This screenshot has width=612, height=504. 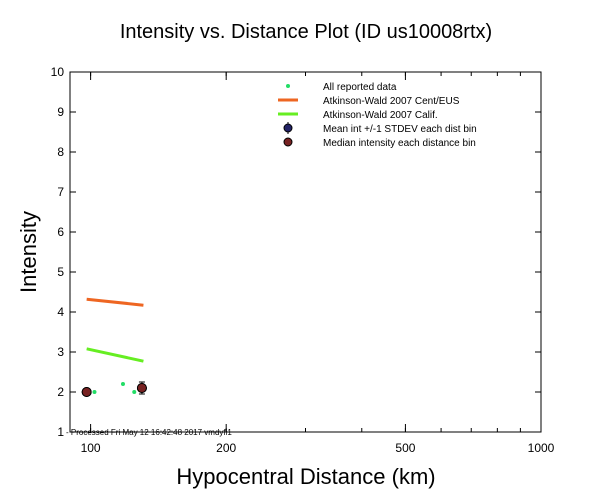 What do you see at coordinates (288, 86) in the screenshot?
I see `legend-swatch-point` at bounding box center [288, 86].